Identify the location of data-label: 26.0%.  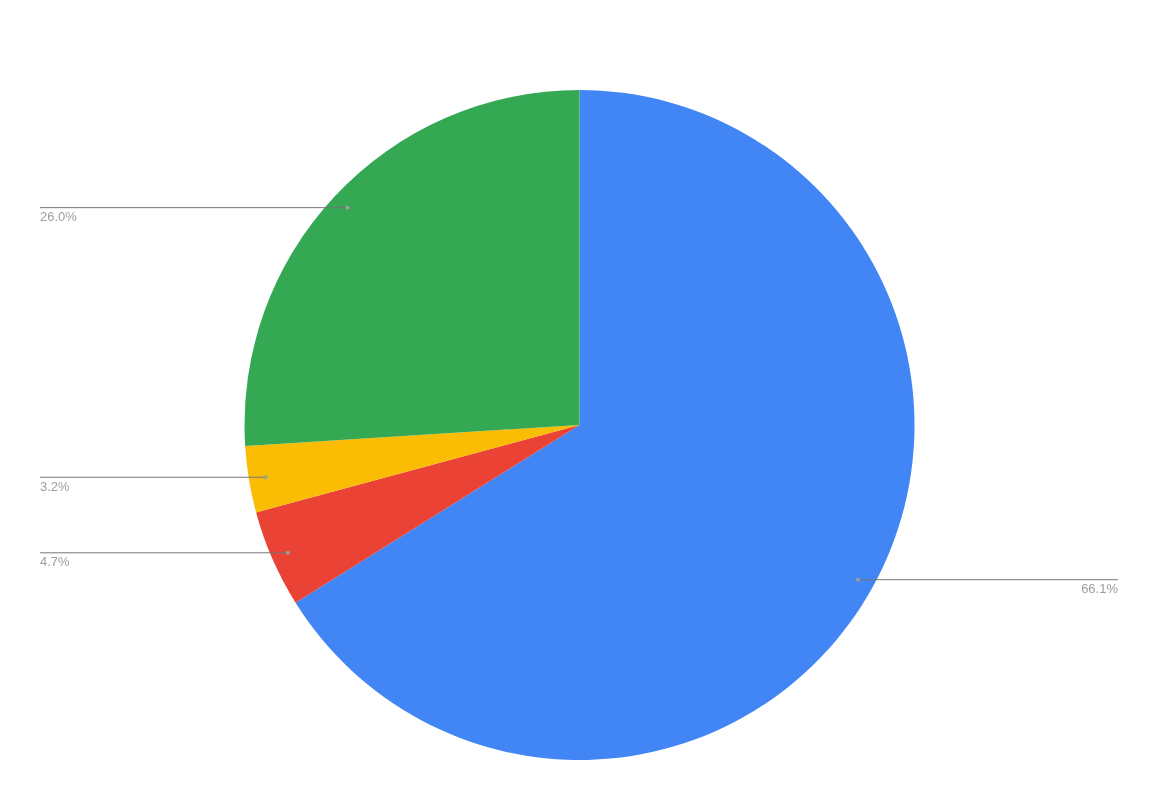
(59, 217).